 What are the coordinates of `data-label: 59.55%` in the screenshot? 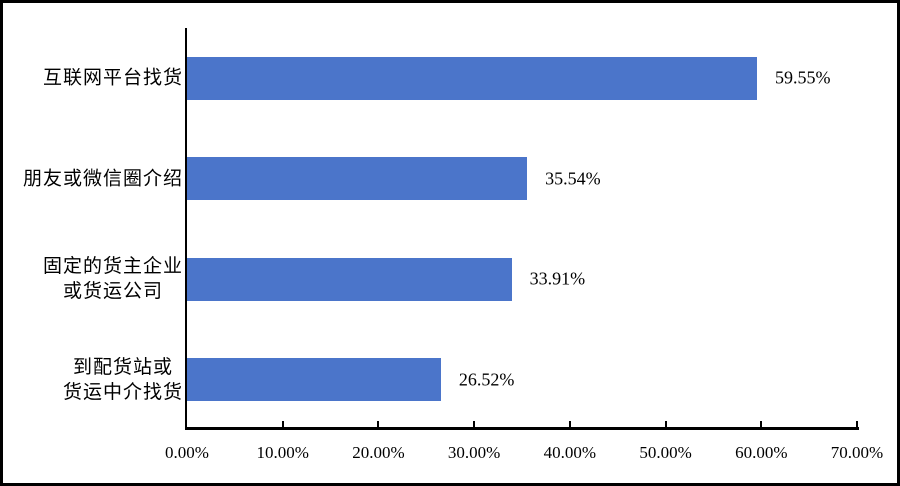 It's located at (802, 77).